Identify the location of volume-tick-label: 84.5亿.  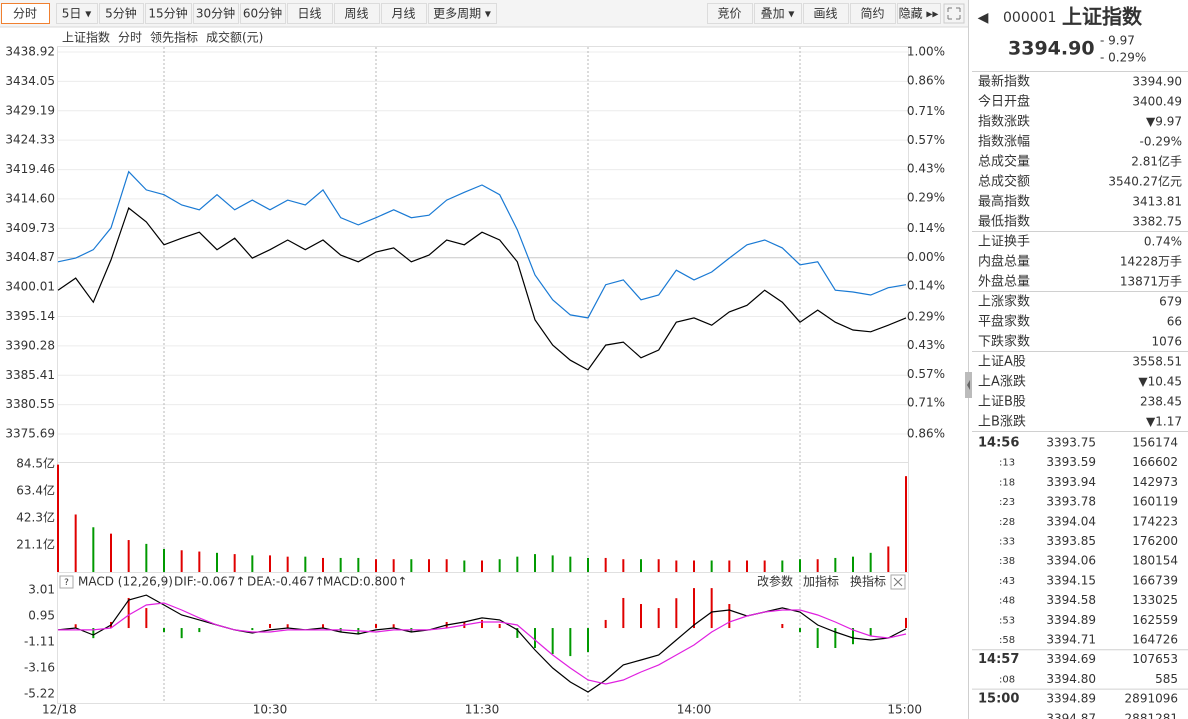
(35, 463).